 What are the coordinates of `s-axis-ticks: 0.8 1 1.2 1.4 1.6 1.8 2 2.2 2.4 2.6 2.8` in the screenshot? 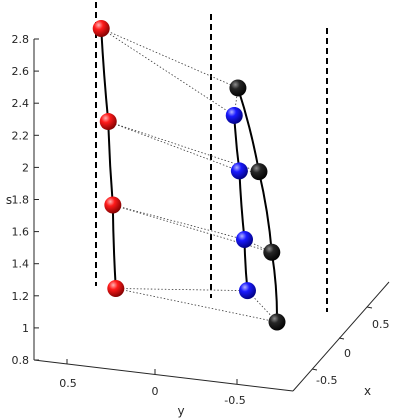 It's located at (25, 200).